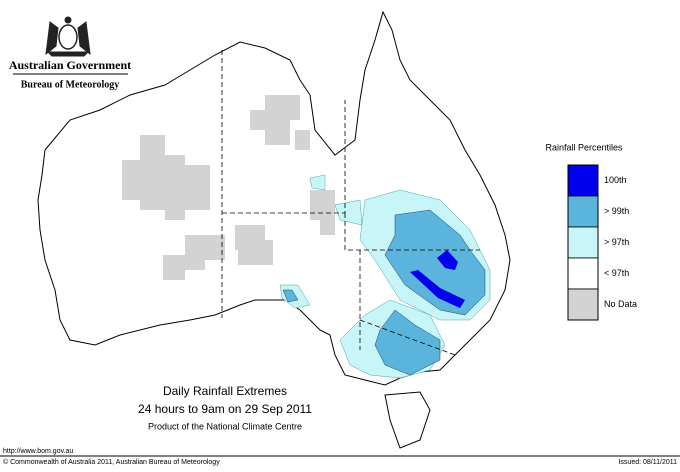 The image size is (680, 472). Describe the element at coordinates (70, 84) in the screenshot. I see `agency-name: Bureau of Meteorology` at that location.